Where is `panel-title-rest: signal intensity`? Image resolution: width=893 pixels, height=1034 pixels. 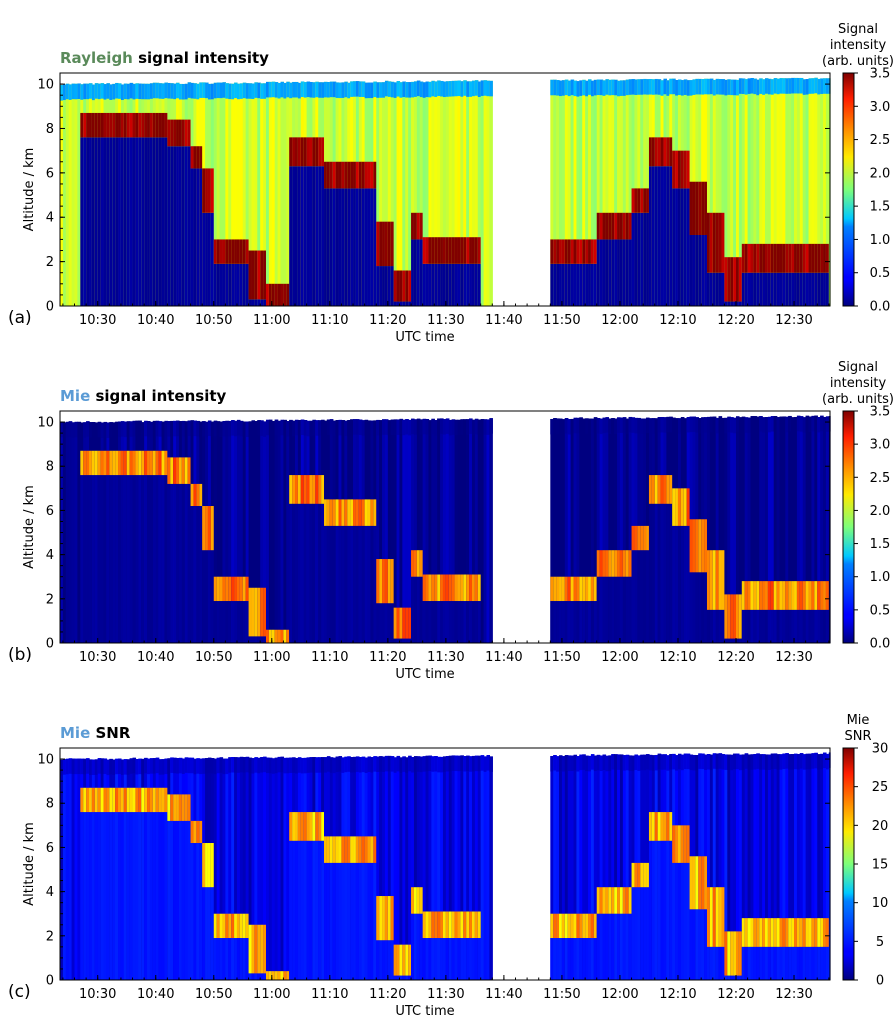 panel-title-rest: signal intensity is located at coordinates (160, 396).